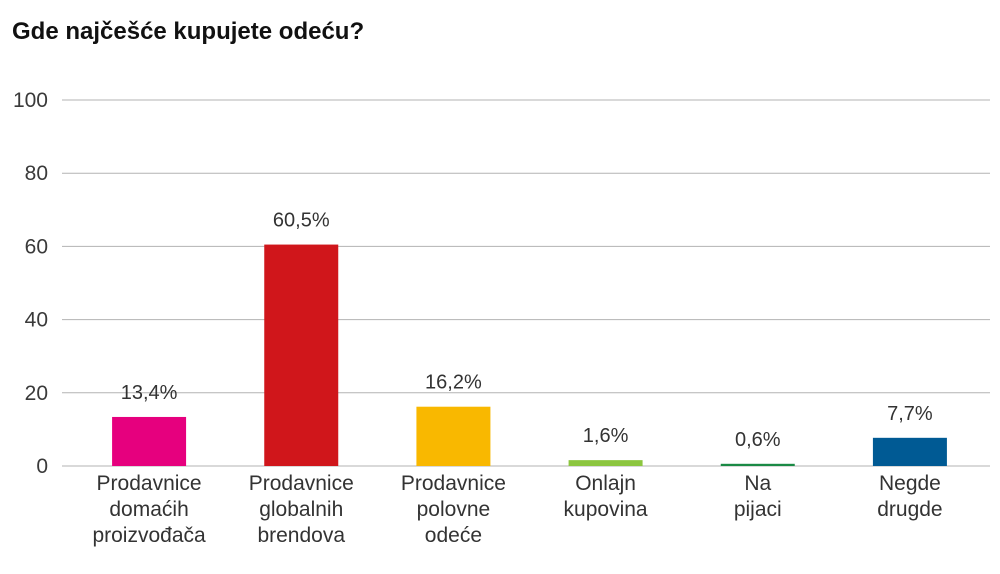  Describe the element at coordinates (758, 440) in the screenshot. I see `data-label: 0,6%` at that location.